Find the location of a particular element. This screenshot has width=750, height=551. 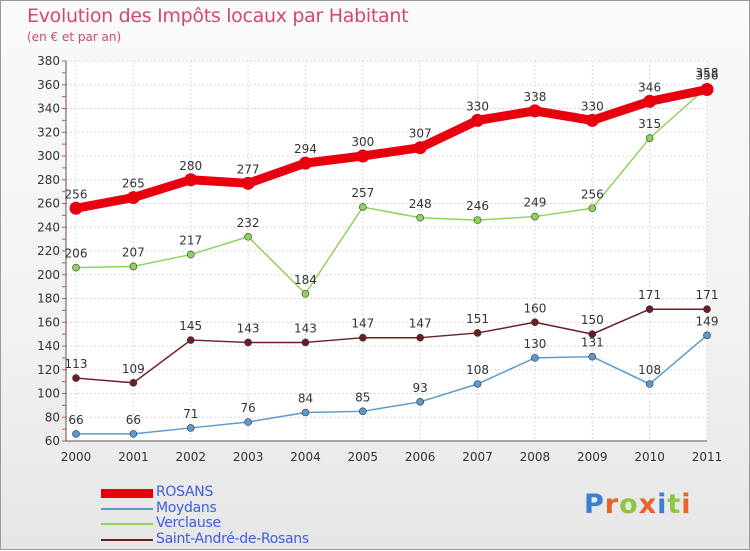

data-label: 356 is located at coordinates (707, 76).